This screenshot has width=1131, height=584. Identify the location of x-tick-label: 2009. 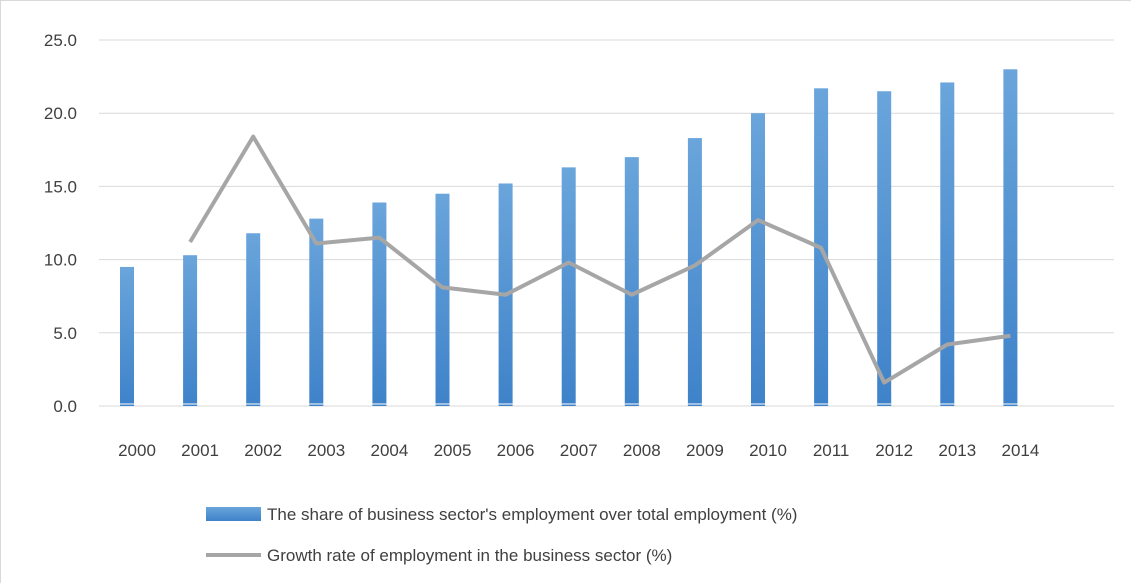
(705, 450).